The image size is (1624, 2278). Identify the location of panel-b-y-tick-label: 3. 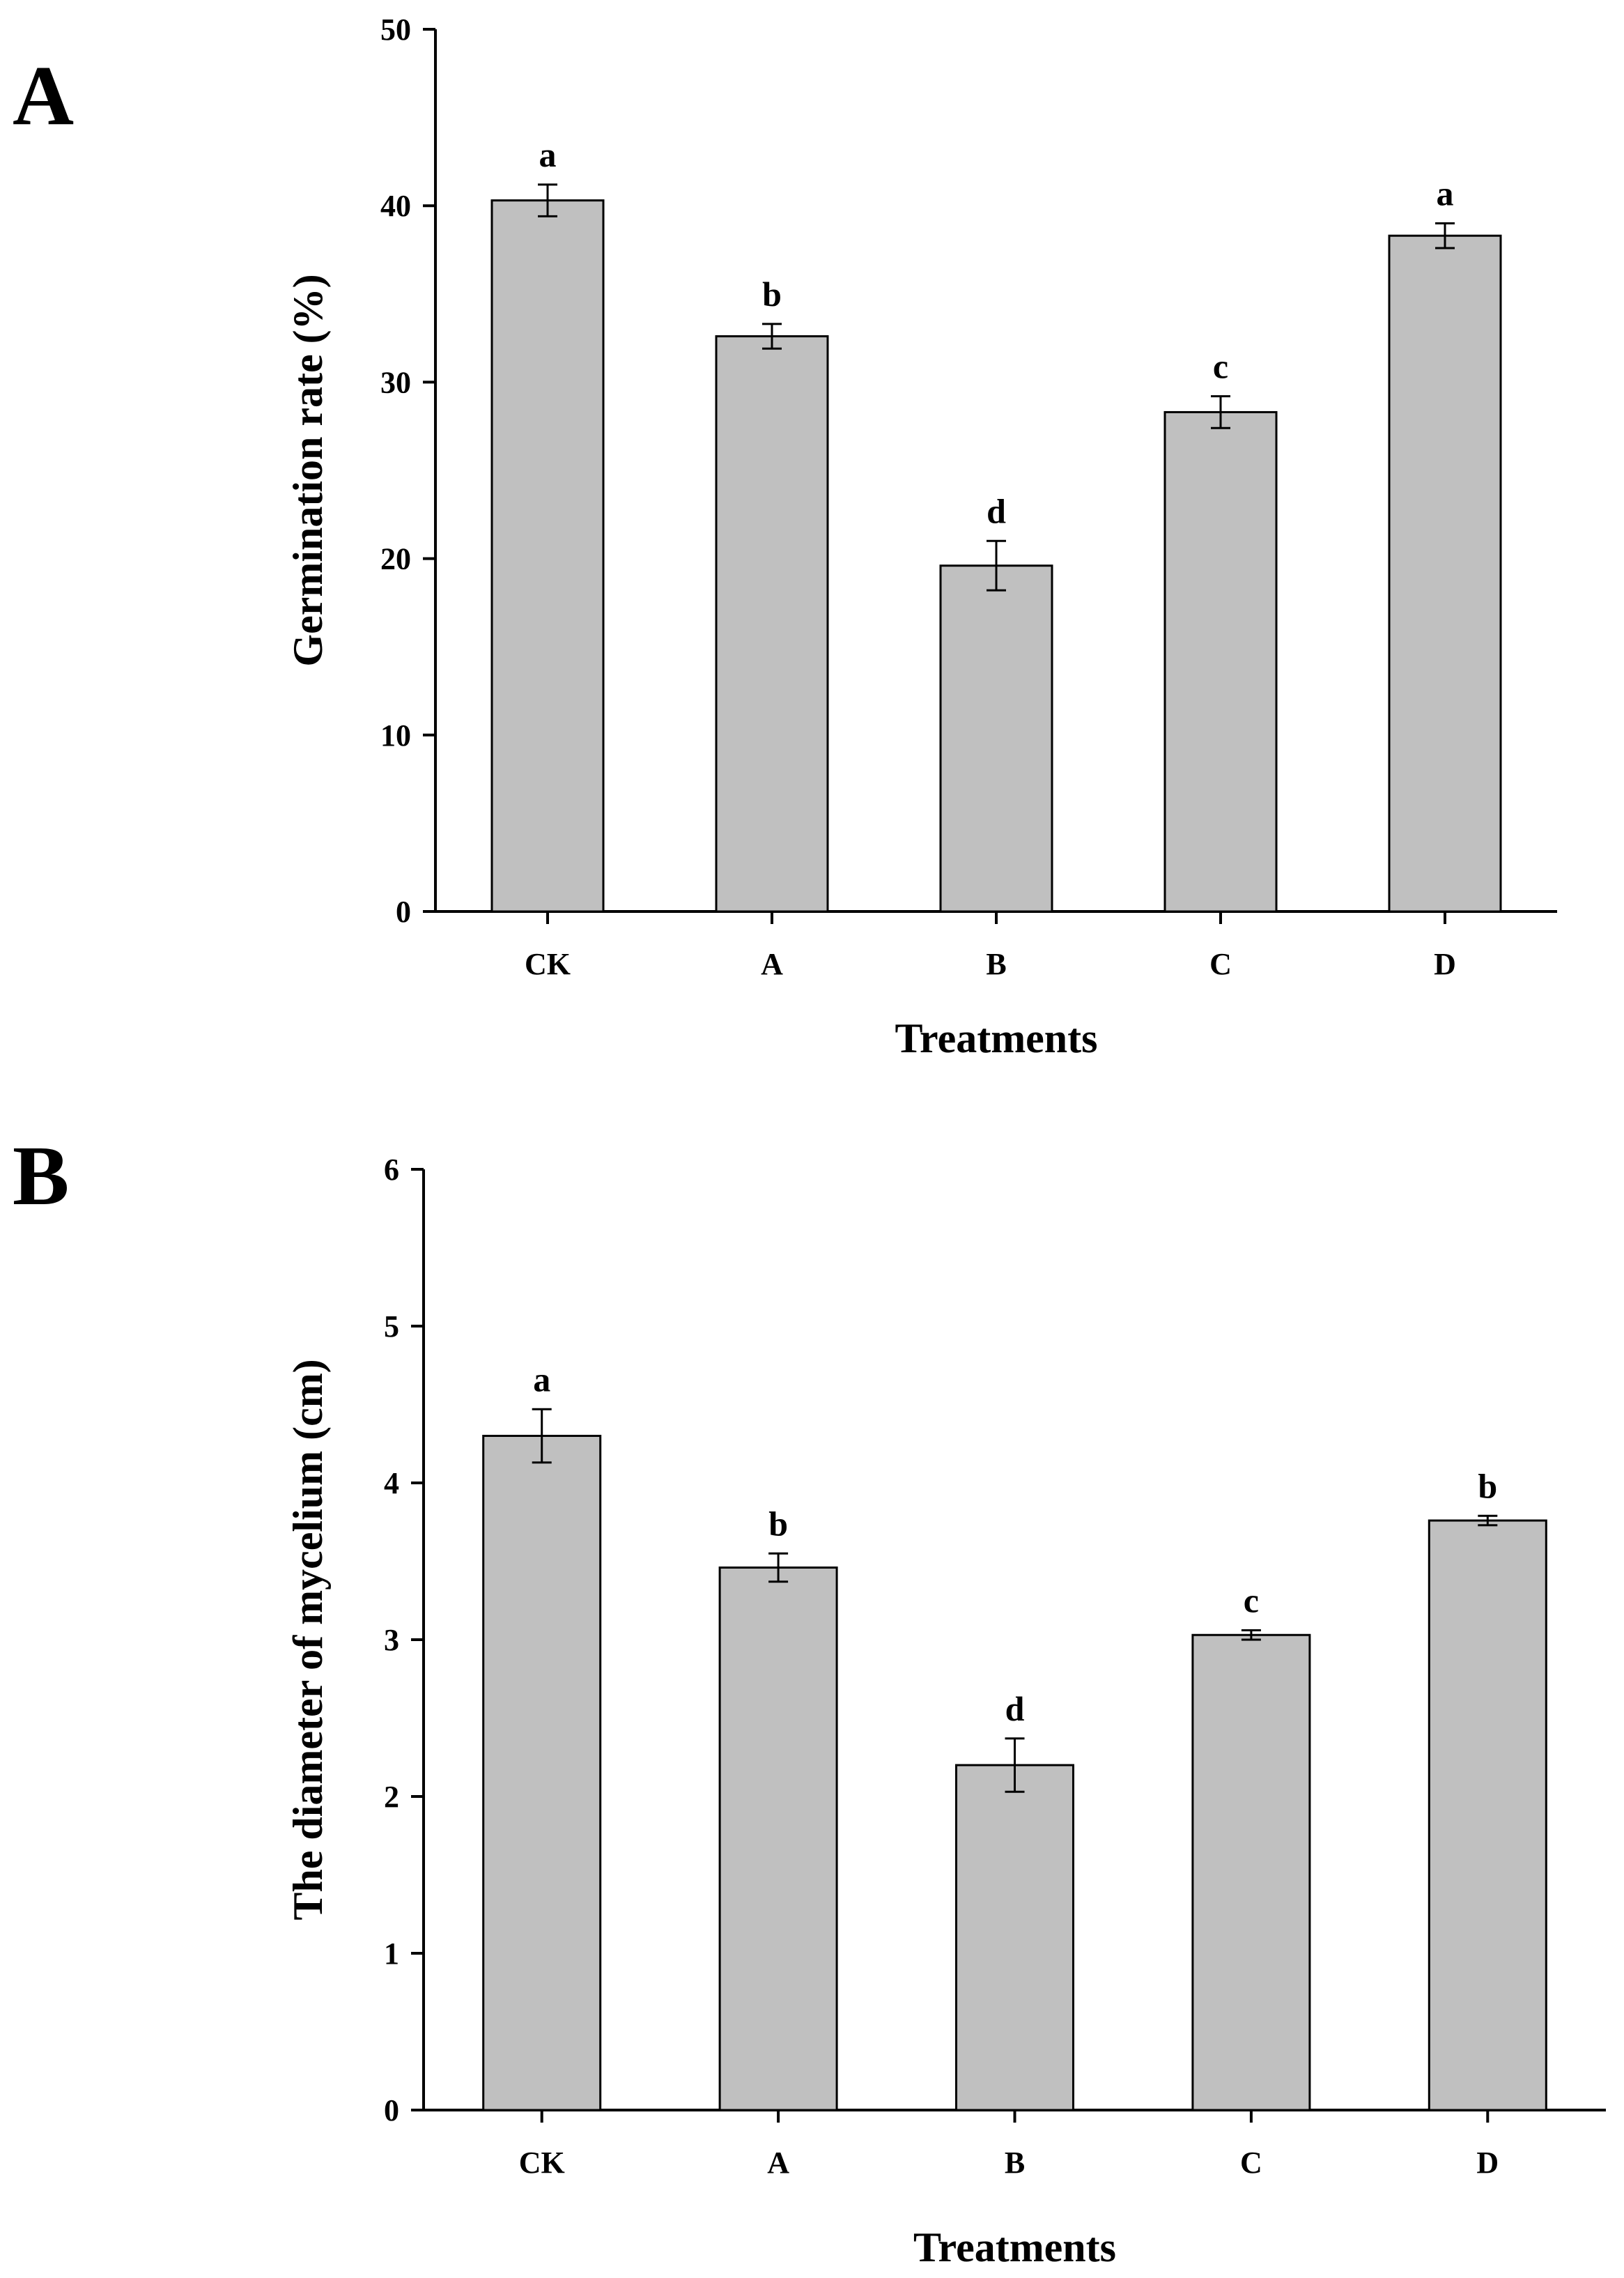
(391, 1640).